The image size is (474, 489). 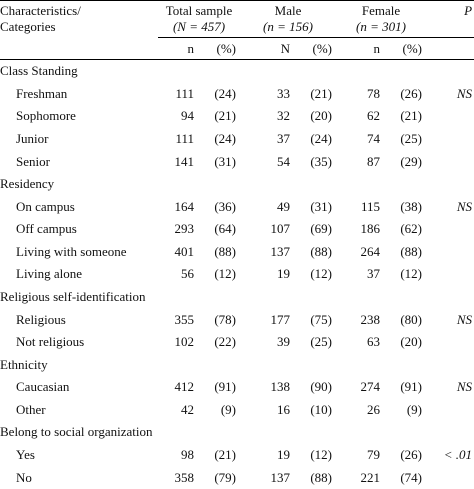 I want to click on cell-female-pct: (88), so click(x=411, y=251).